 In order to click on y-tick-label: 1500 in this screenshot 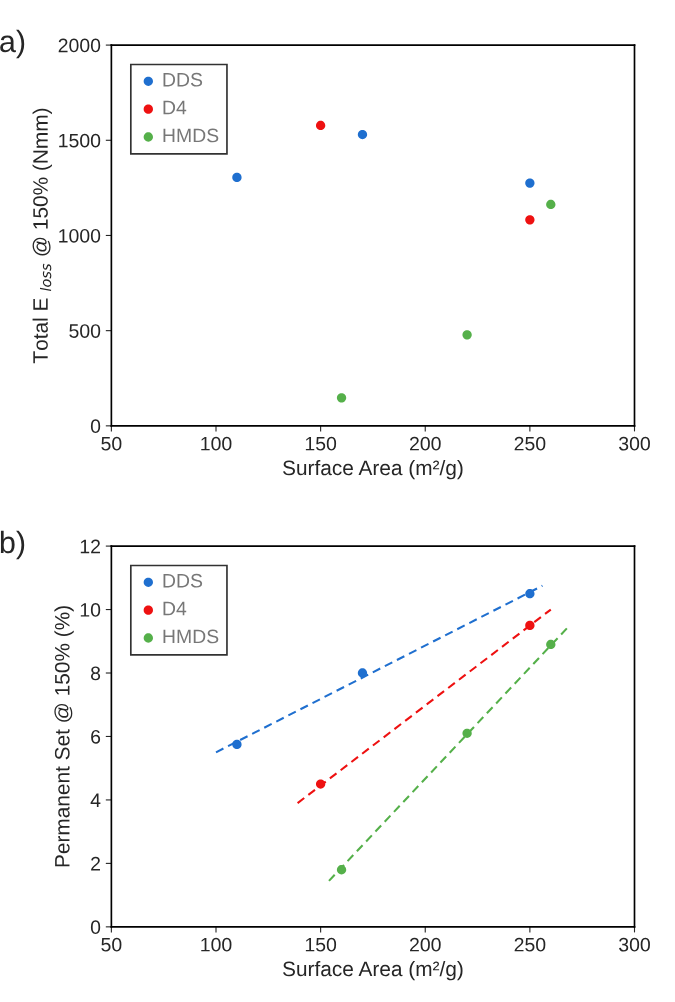, I will do `click(80, 140)`.